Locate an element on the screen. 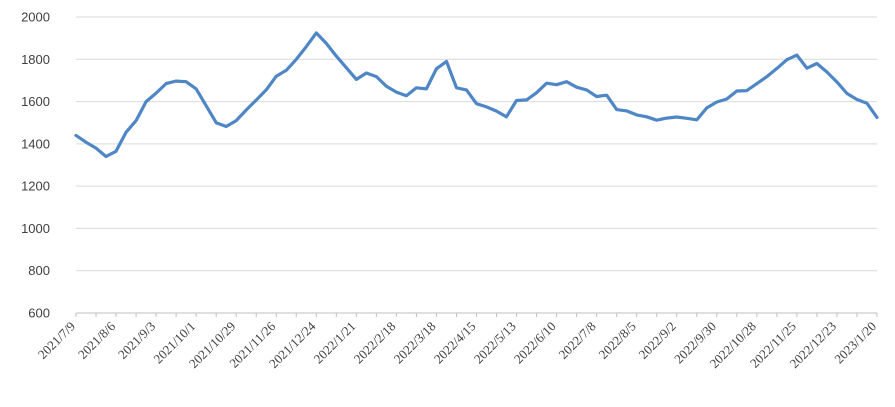 This screenshot has width=895, height=407. x-axis-label: 2022/5/13 is located at coordinates (495, 343).